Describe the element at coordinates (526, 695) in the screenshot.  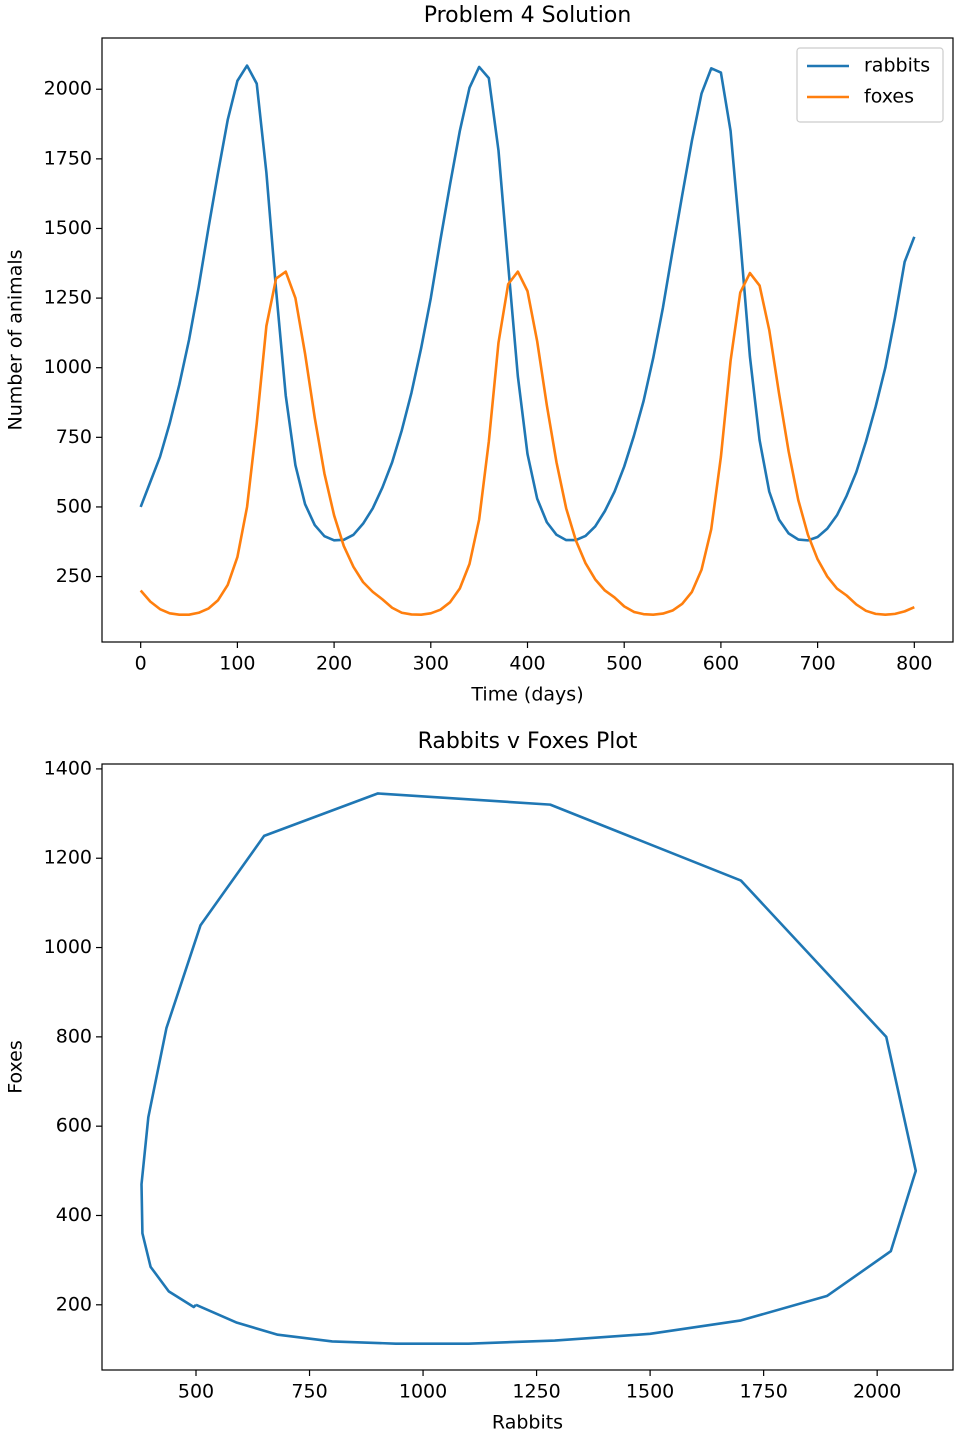
I see `x-axis-label: Time (days)` at that location.